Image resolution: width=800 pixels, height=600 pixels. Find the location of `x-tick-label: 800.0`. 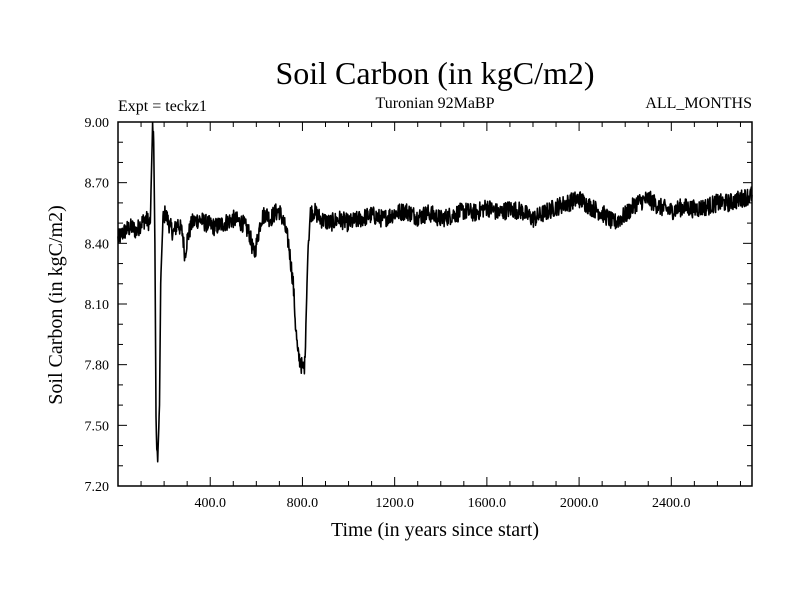

x-tick-label: 800.0 is located at coordinates (303, 503).